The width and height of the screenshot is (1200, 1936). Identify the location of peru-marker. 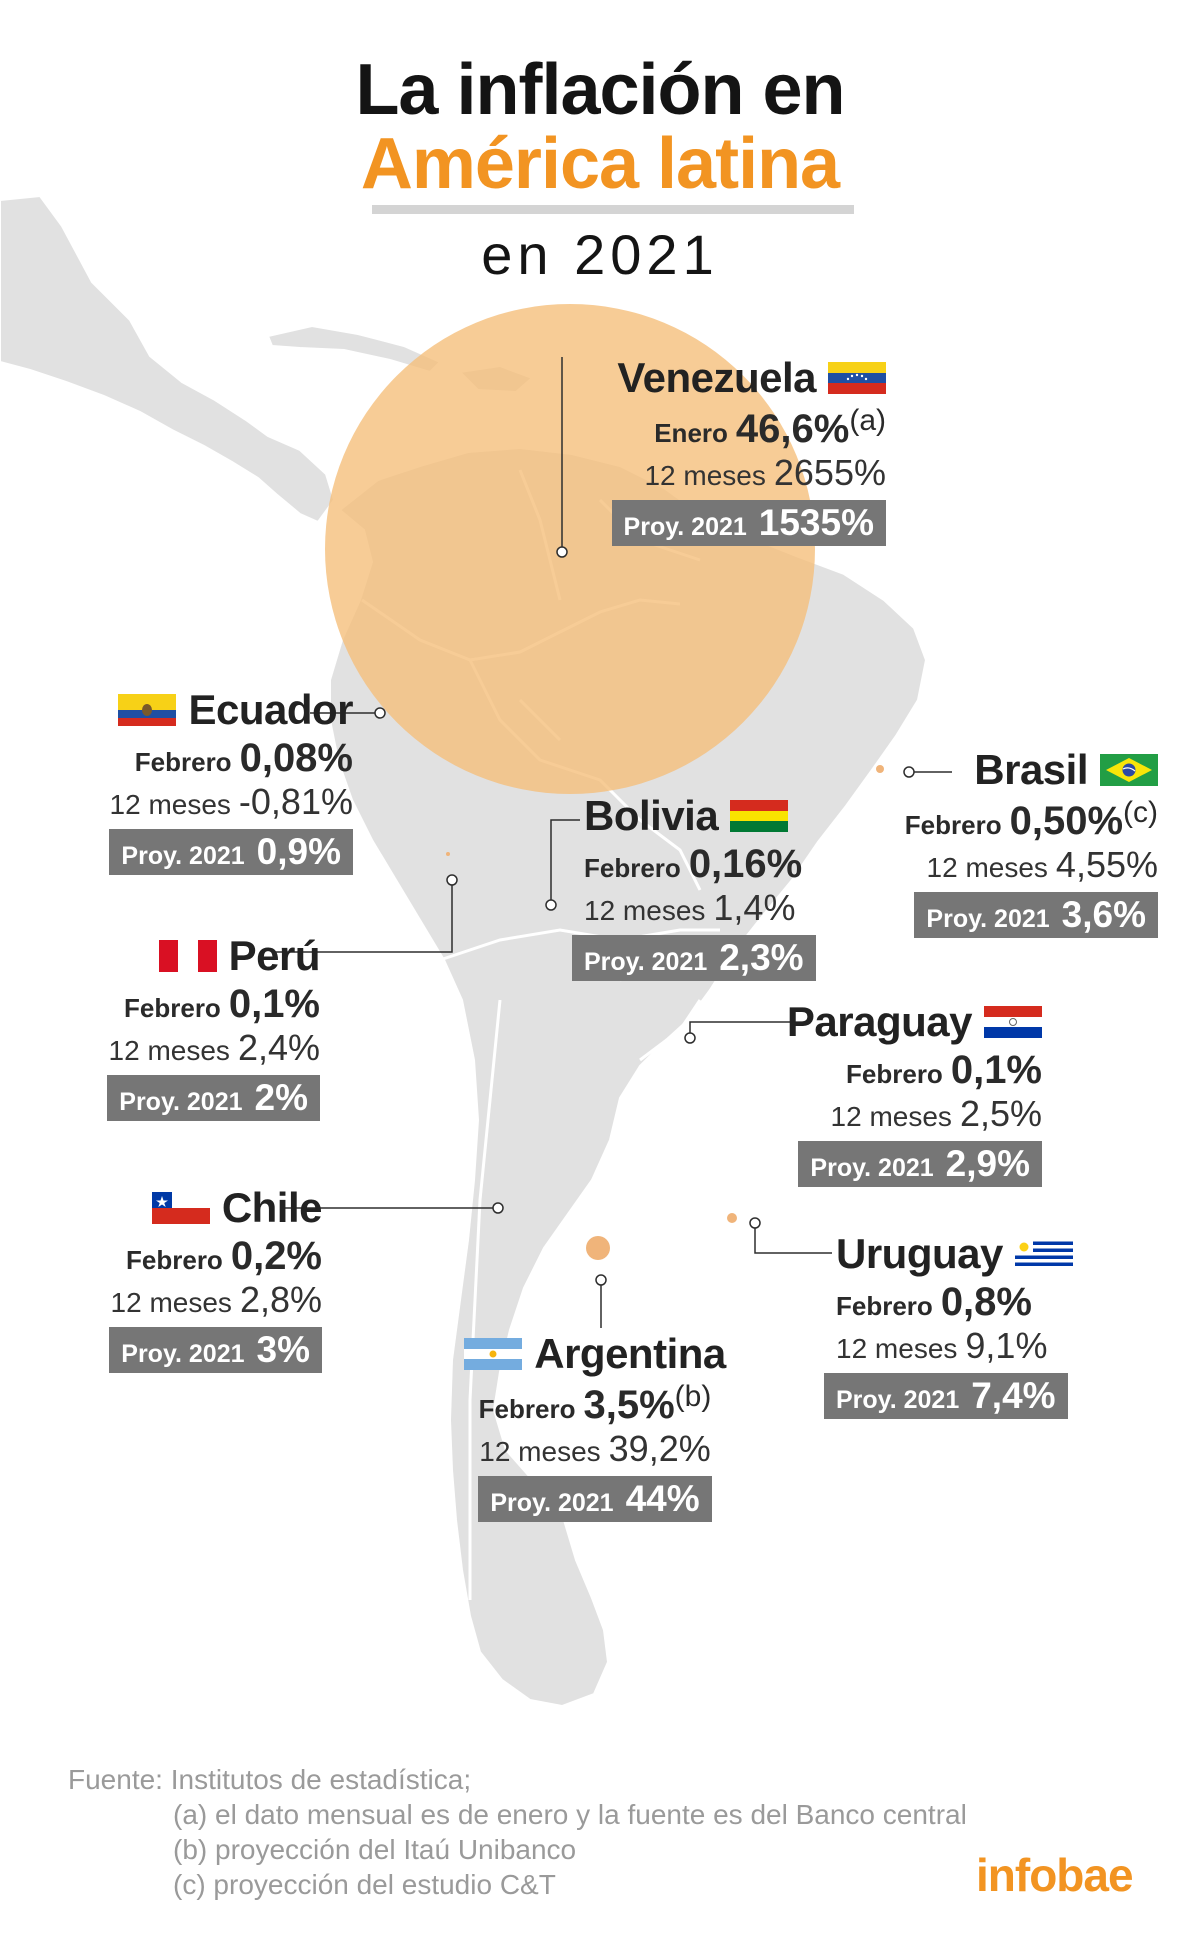
(452, 880).